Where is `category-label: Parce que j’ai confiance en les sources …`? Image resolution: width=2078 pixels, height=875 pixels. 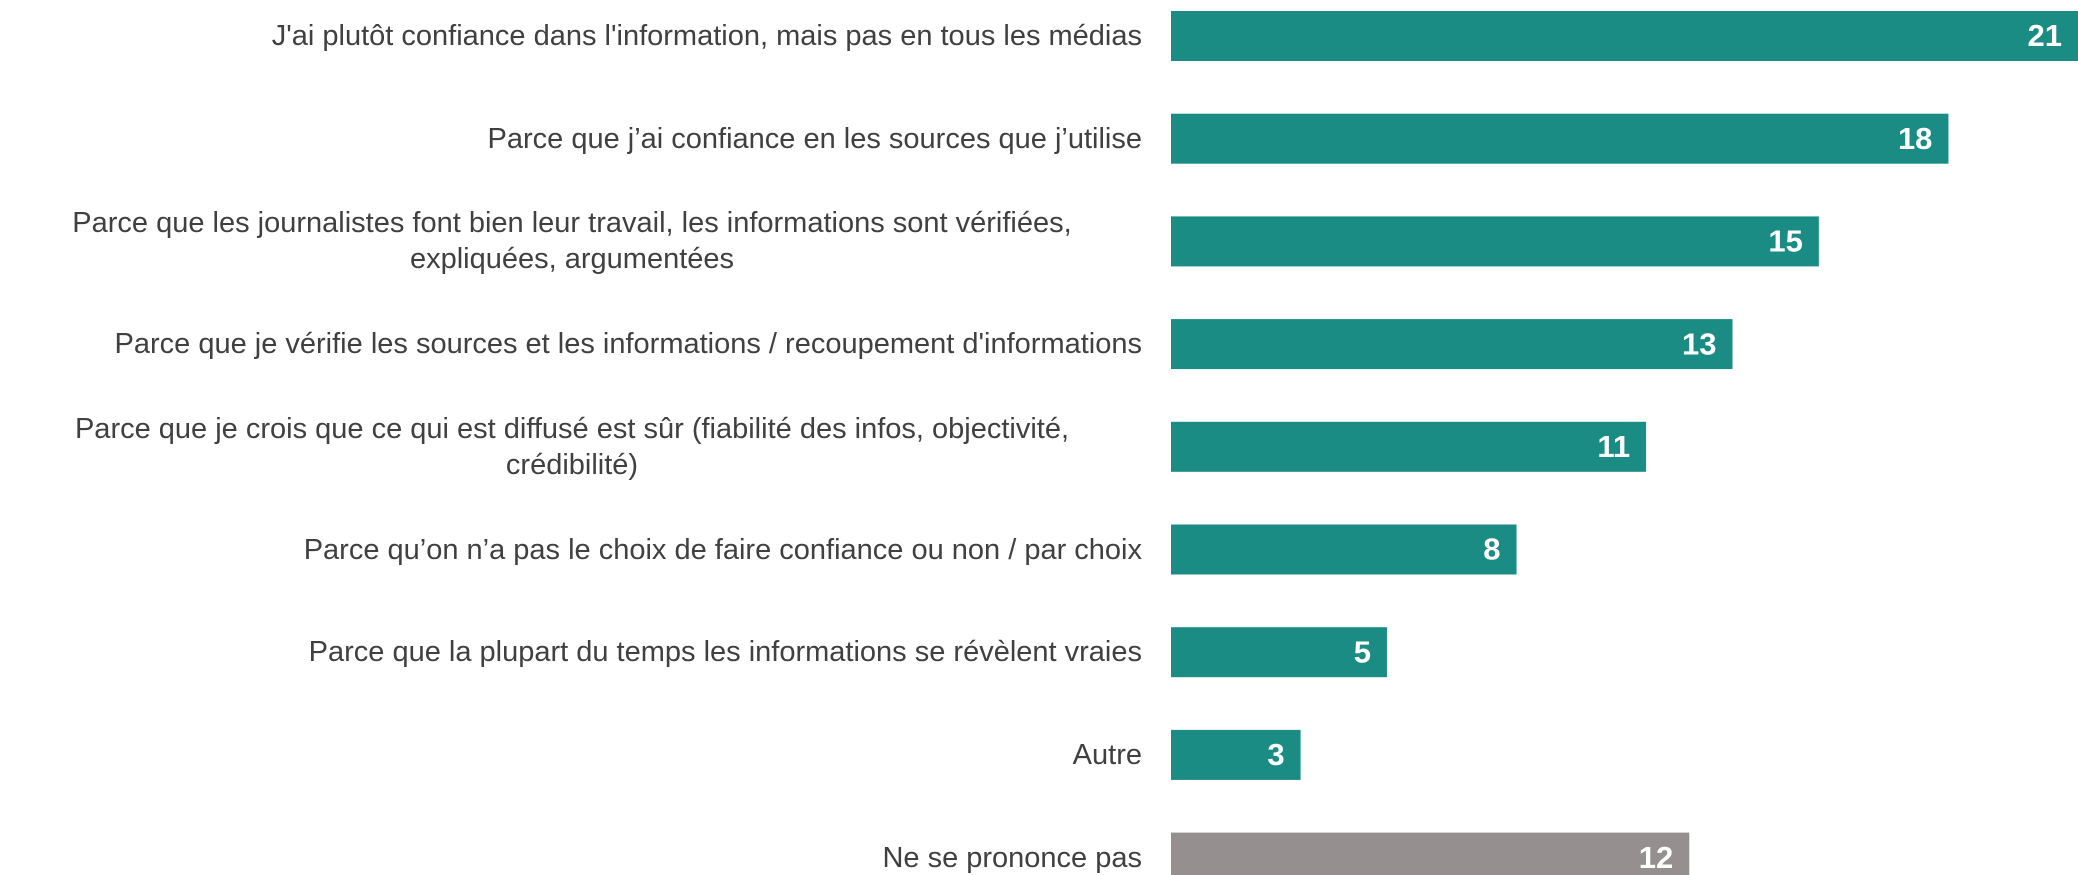
category-label: Parce que j’ai confiance en les sources … is located at coordinates (814, 138).